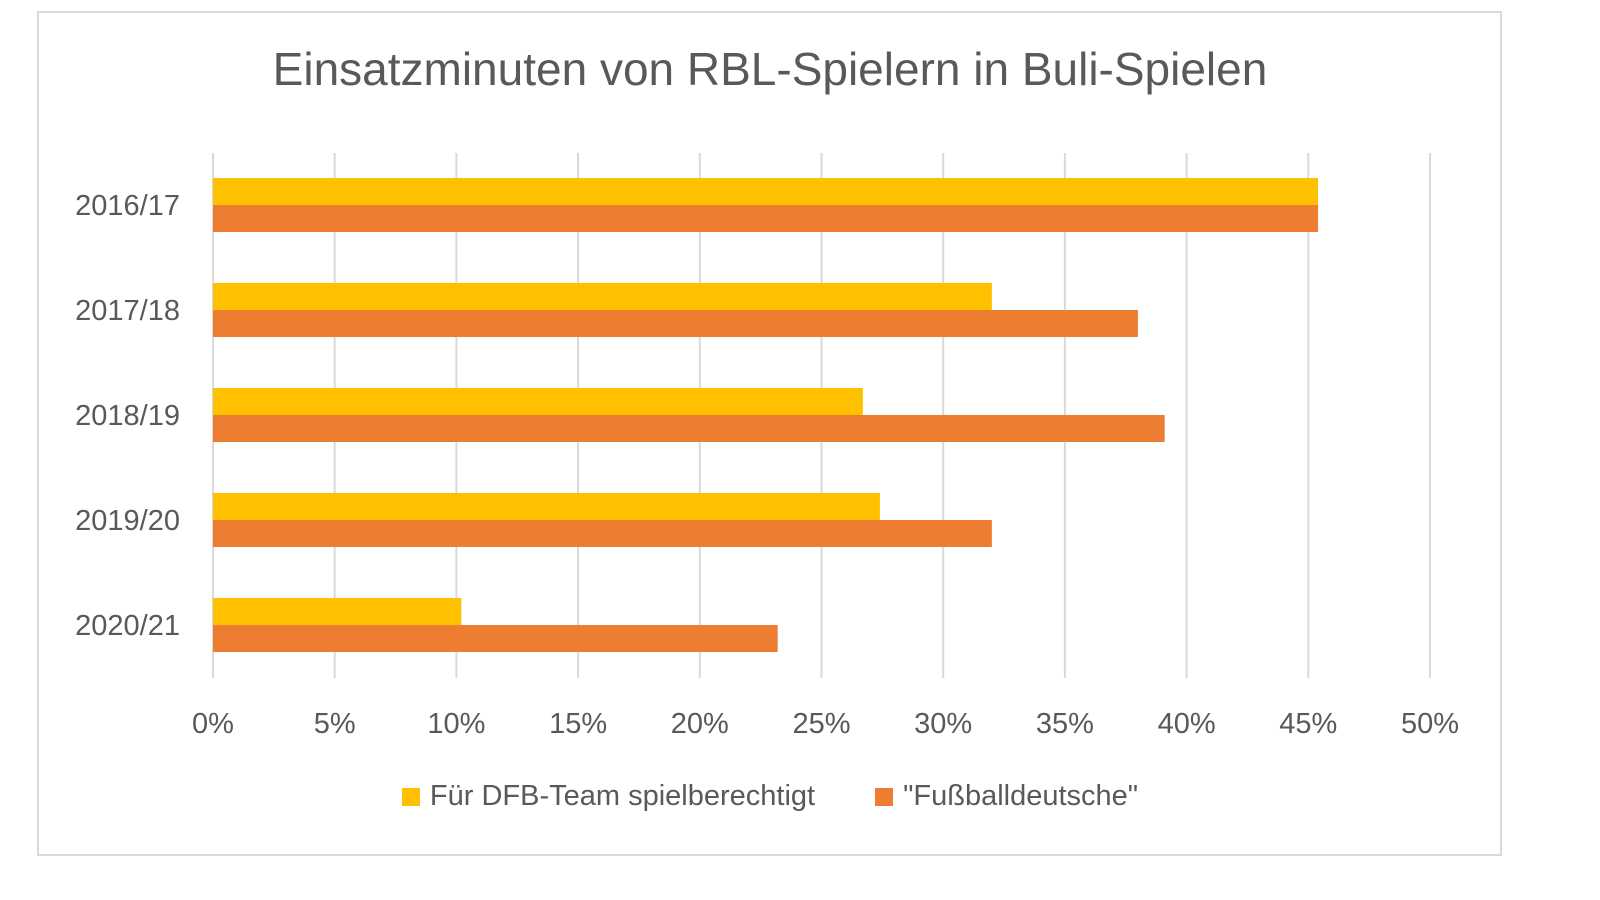  Describe the element at coordinates (127, 521) in the screenshot. I see `y-category-label: 2019/20` at that location.